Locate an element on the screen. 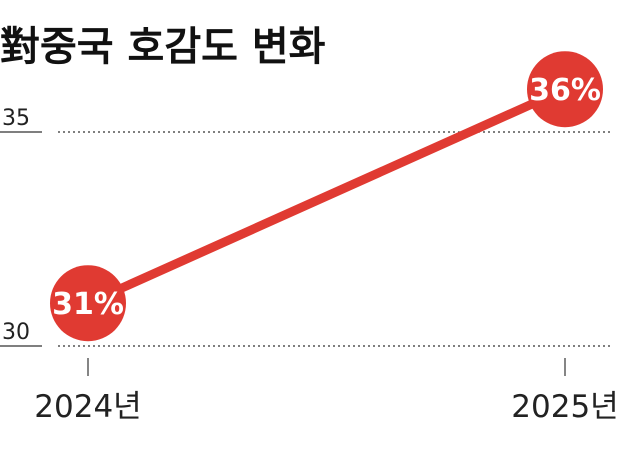 This screenshot has width=640, height=466. data-label-1: 36% is located at coordinates (565, 90).